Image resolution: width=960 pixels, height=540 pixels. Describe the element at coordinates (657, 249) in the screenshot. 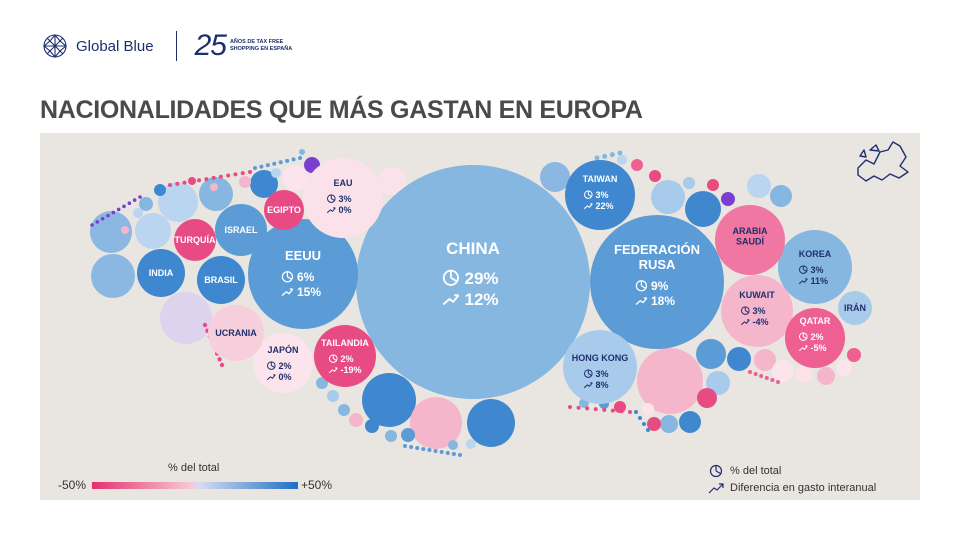

I see `country-name: FEDERACIÓN` at that location.